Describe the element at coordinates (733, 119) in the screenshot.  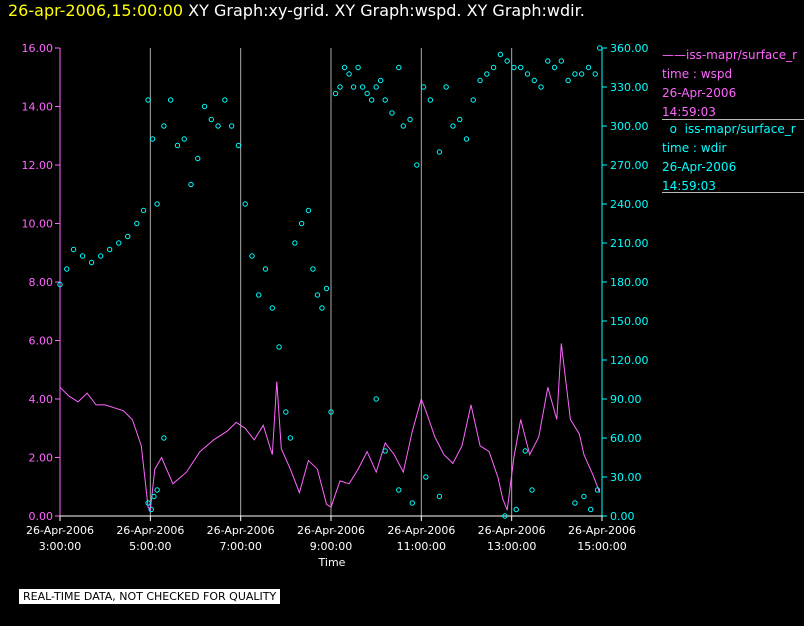
I see `legend-divider` at that location.